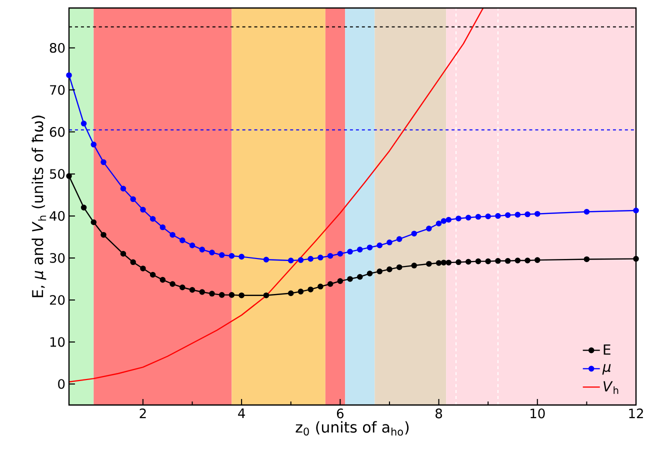  I want to click on legend-label: μ, so click(606, 369).